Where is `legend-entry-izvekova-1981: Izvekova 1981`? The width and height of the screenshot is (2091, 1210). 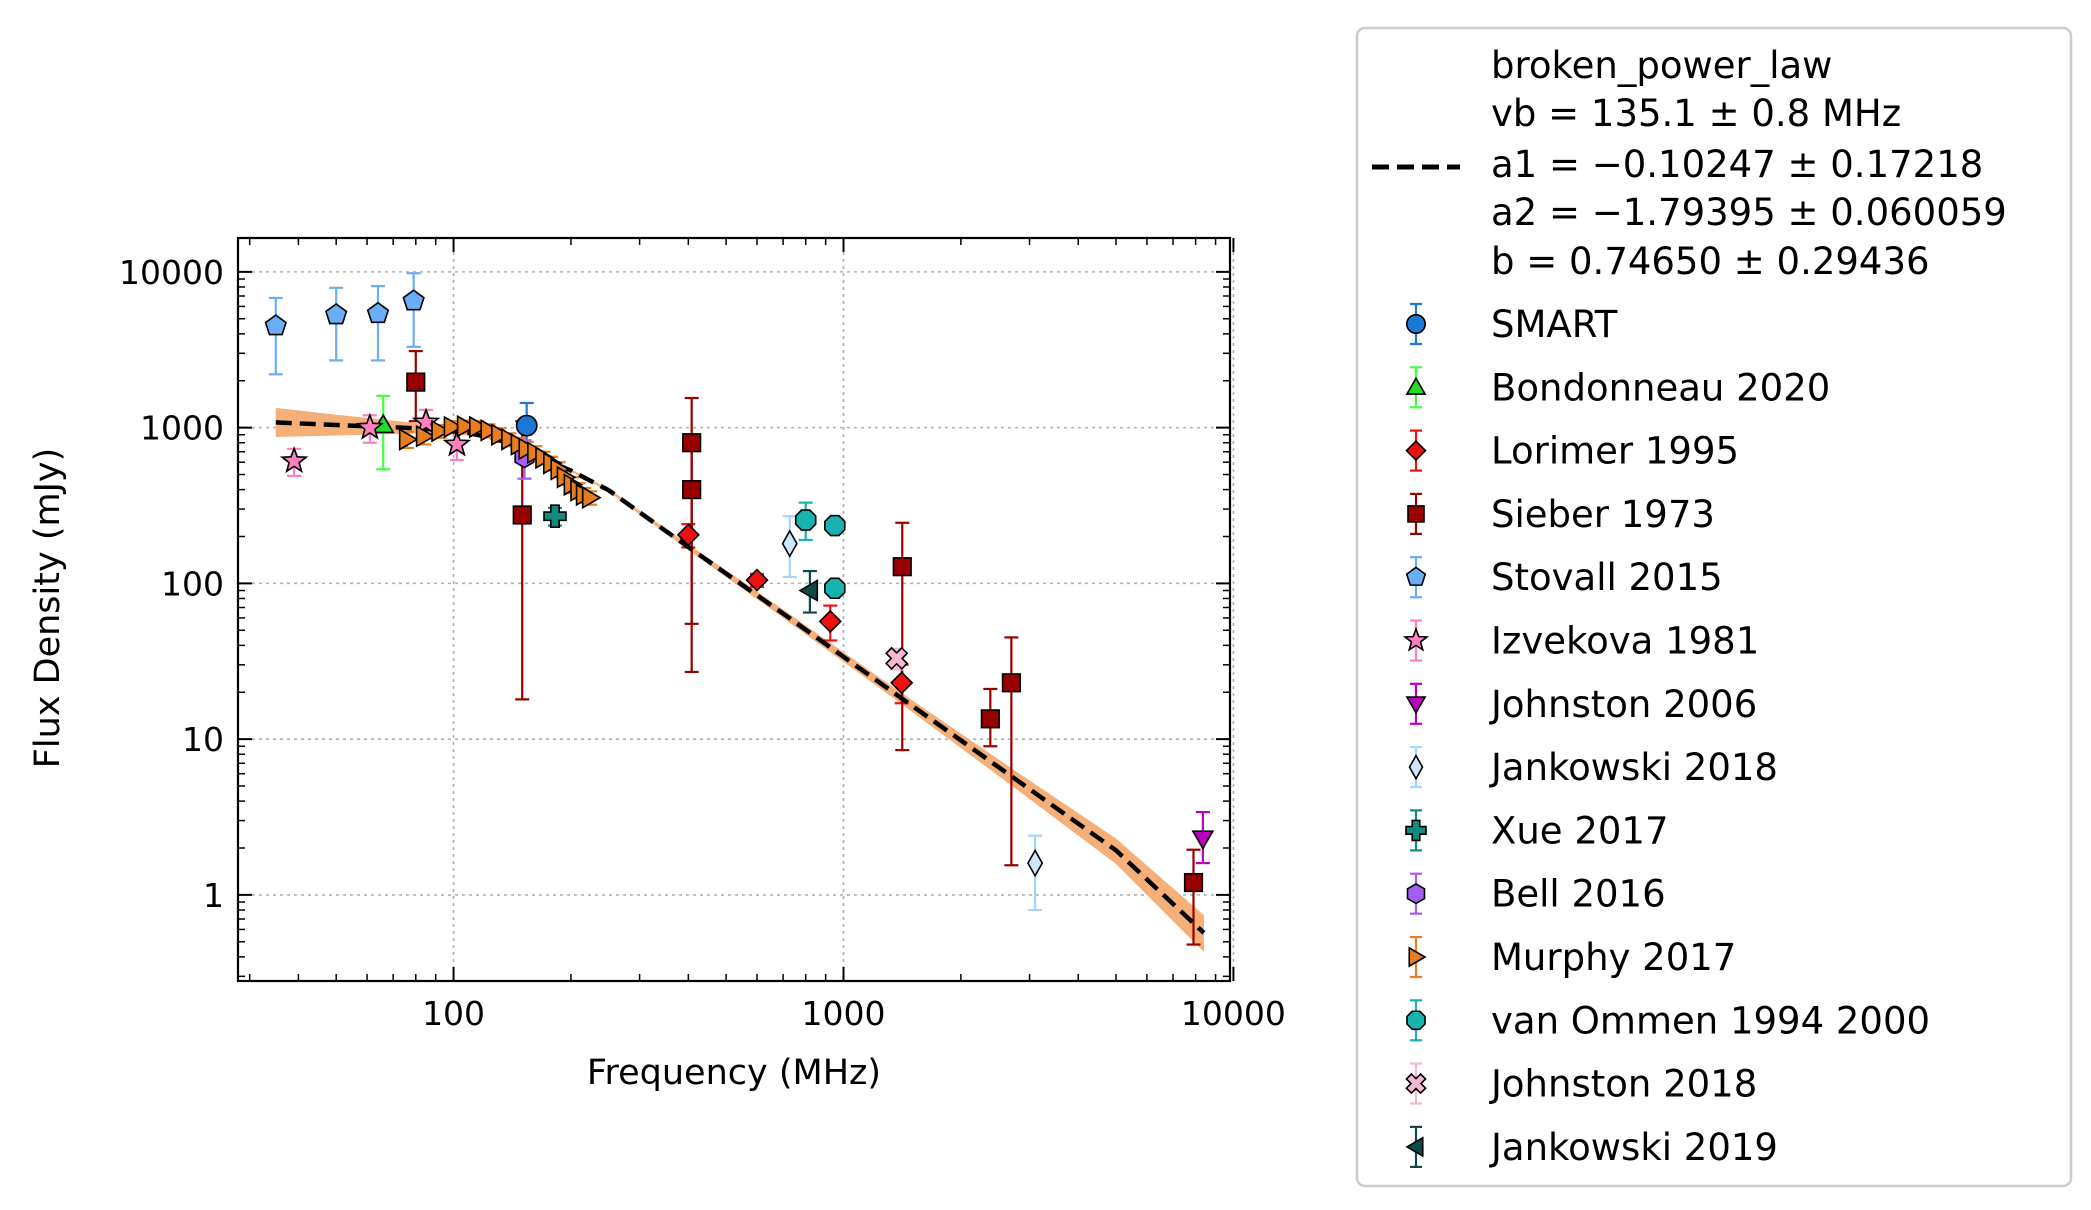 legend-entry-izvekova-1981: Izvekova 1981 is located at coordinates (1580, 641).